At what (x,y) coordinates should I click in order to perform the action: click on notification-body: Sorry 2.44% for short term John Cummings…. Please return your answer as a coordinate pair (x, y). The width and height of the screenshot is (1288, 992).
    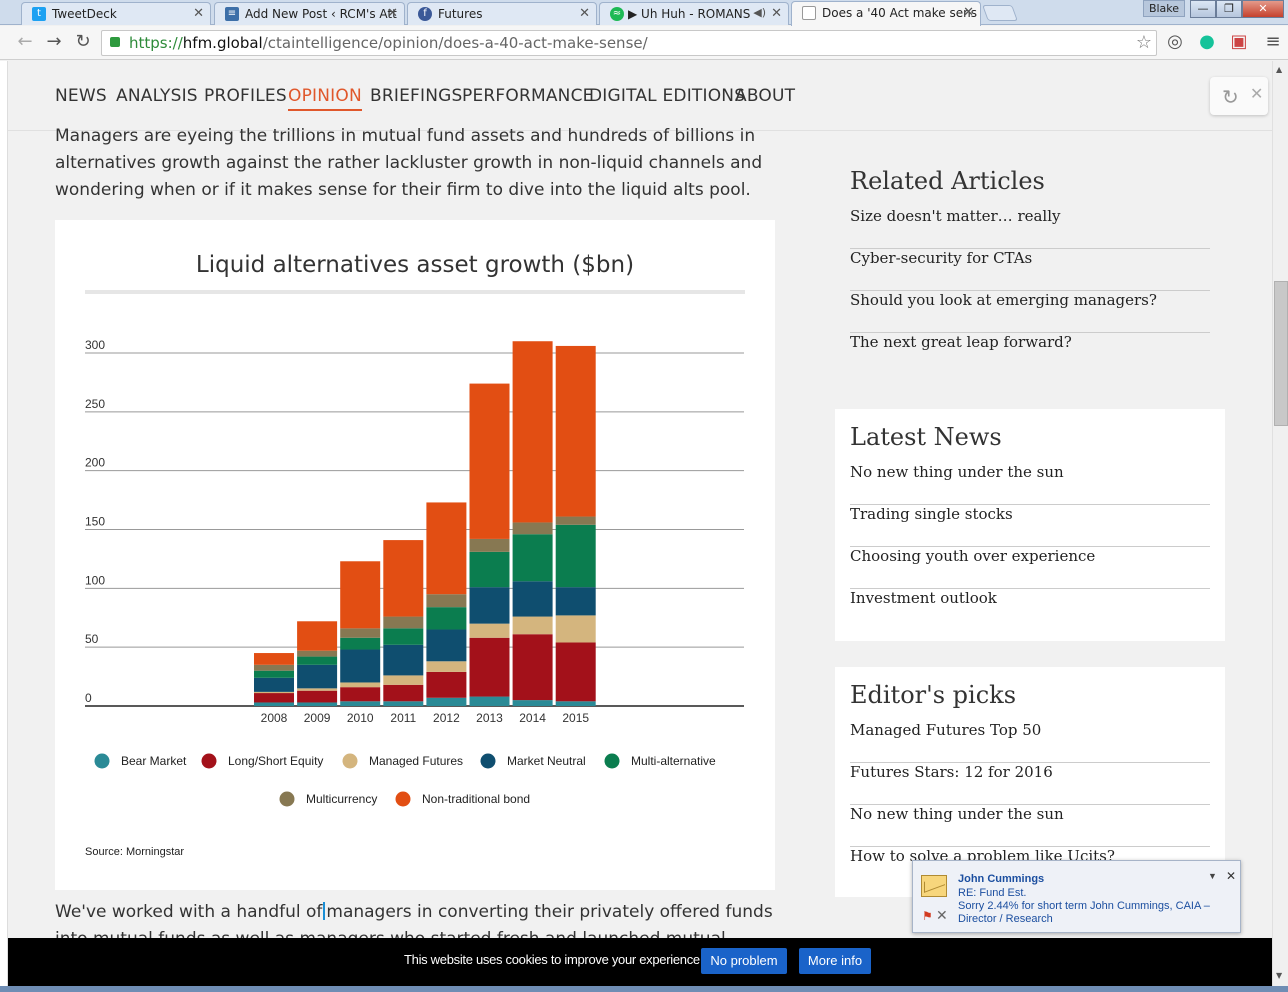
    Looking at the image, I should click on (1084, 912).